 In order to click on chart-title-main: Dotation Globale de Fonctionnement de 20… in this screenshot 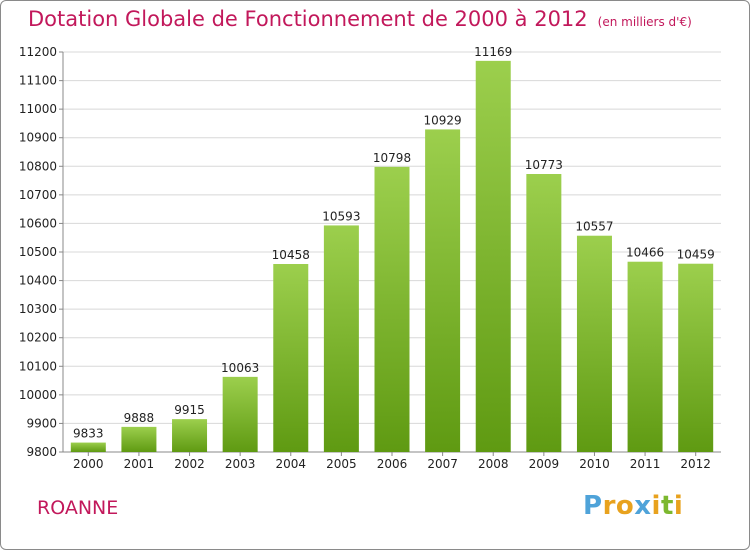, I will do `click(308, 19)`.